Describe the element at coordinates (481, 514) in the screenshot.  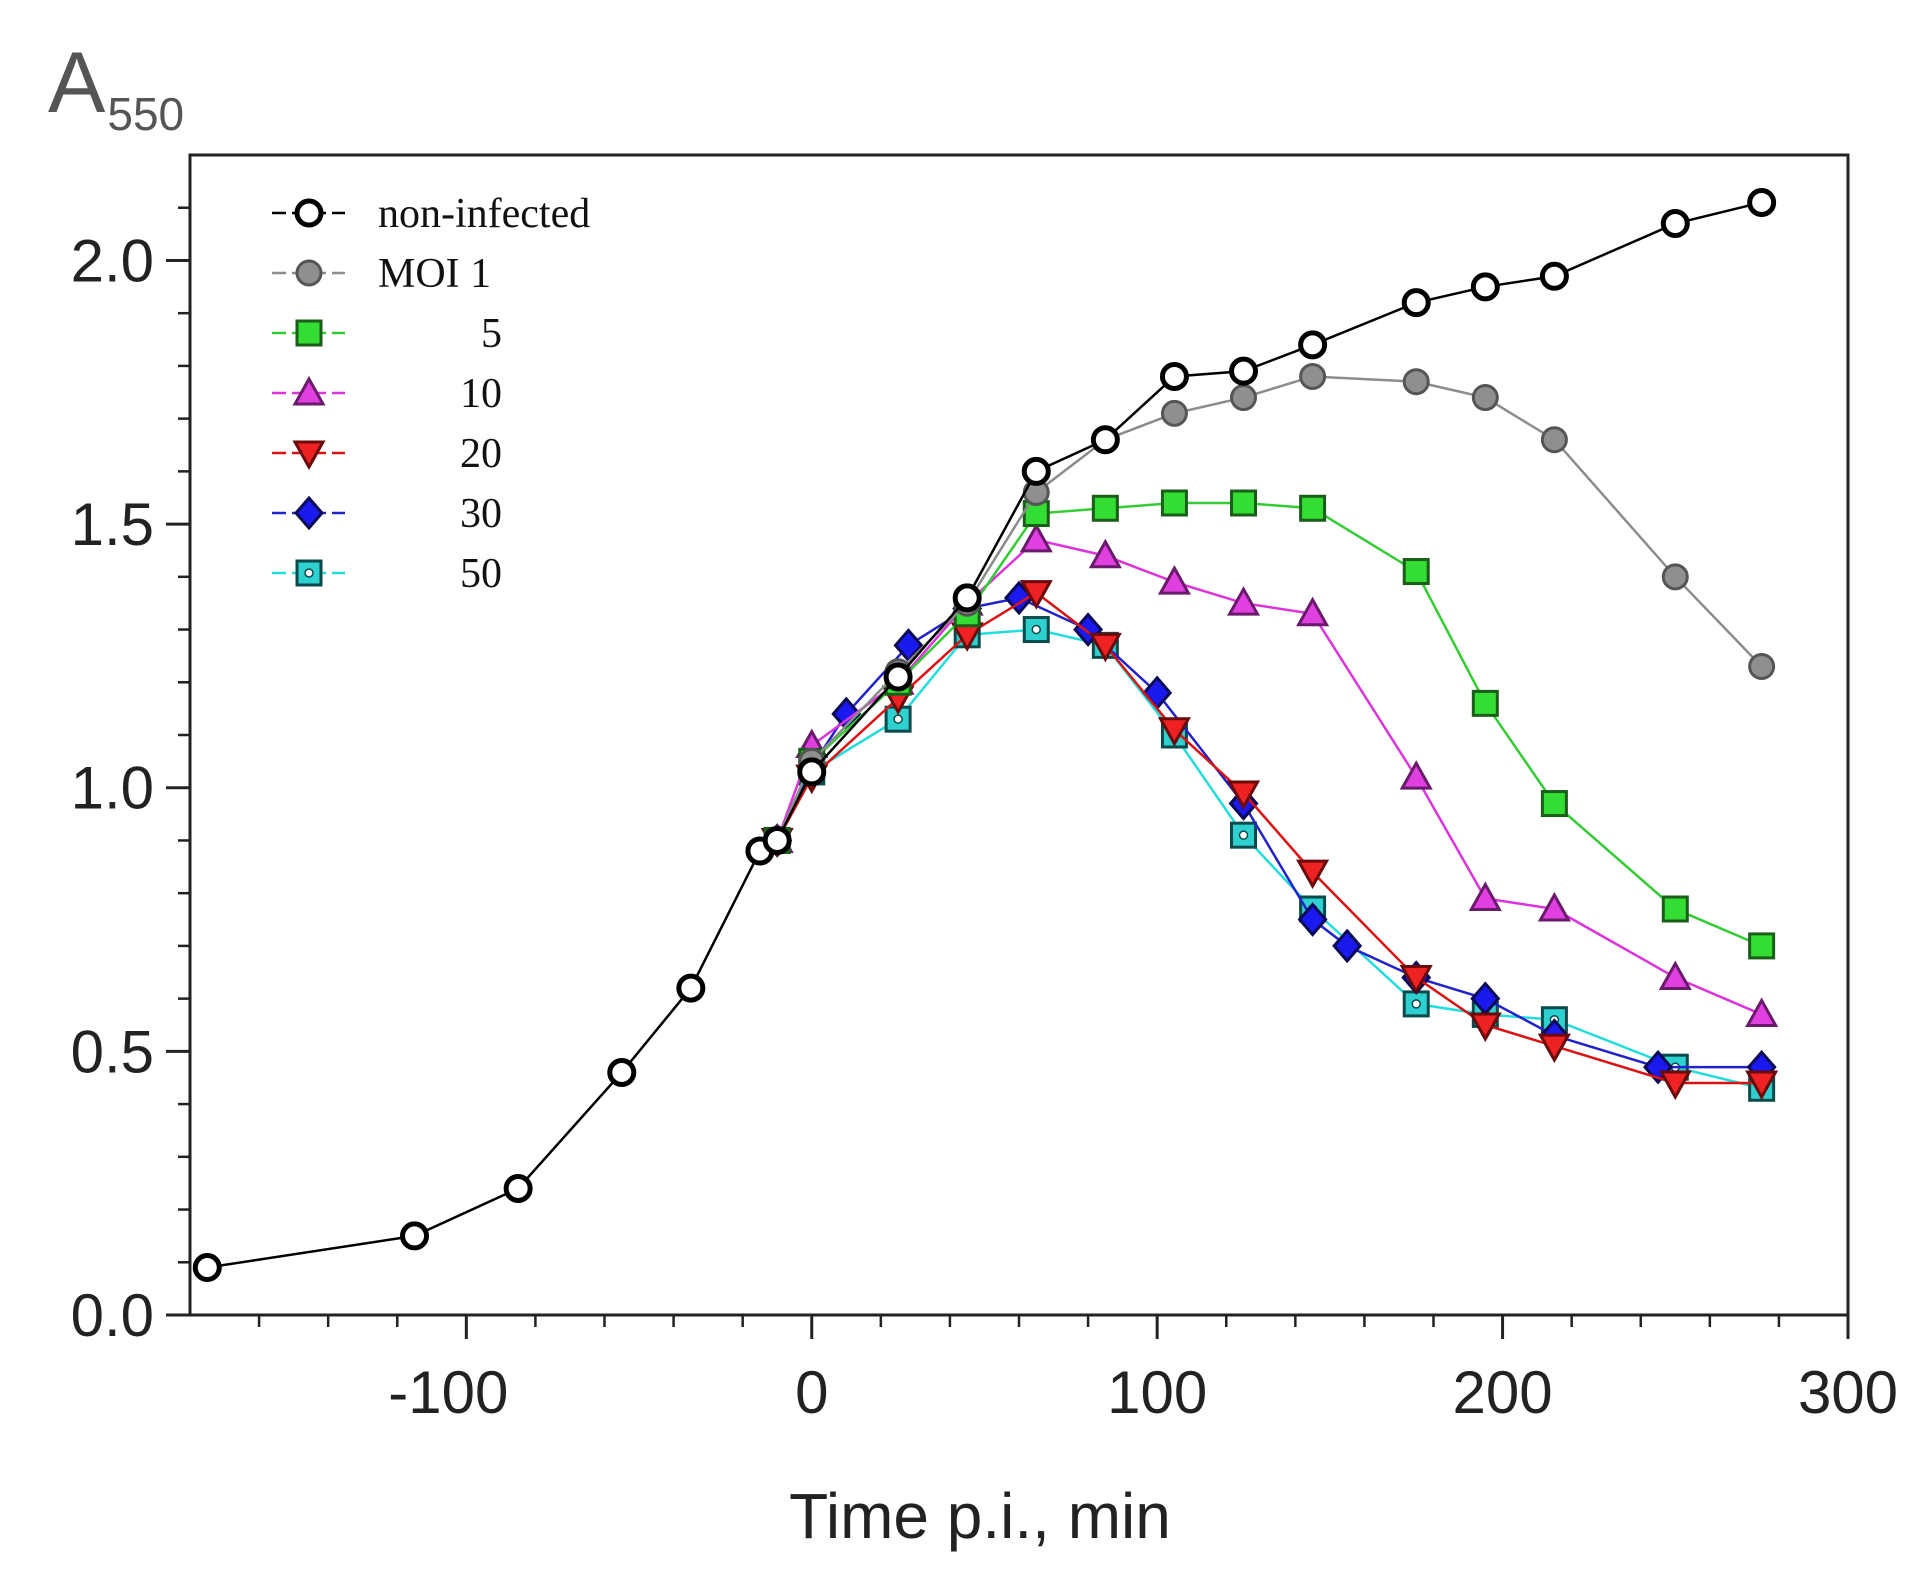
I see `legend-label: 30` at that location.